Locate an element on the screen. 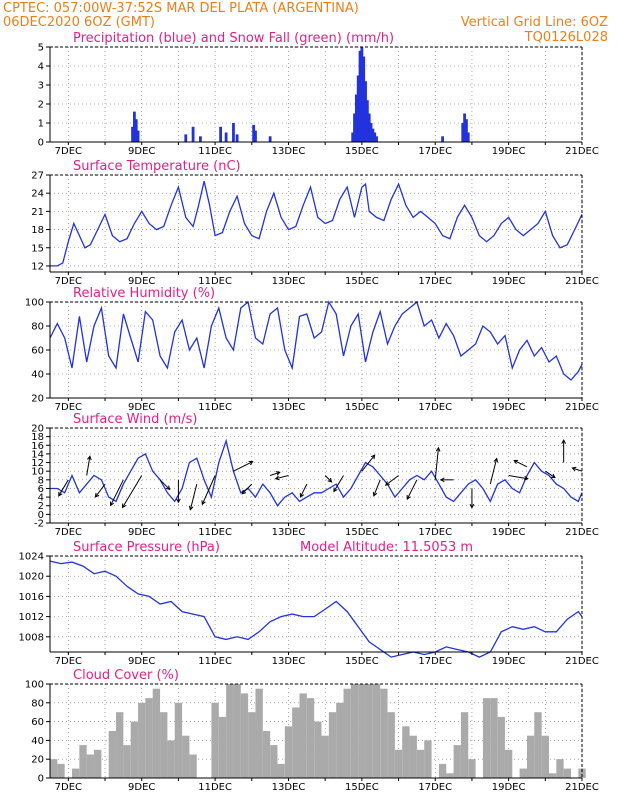 The image size is (618, 800). y-tick-label: 80 is located at coordinates (37, 327).